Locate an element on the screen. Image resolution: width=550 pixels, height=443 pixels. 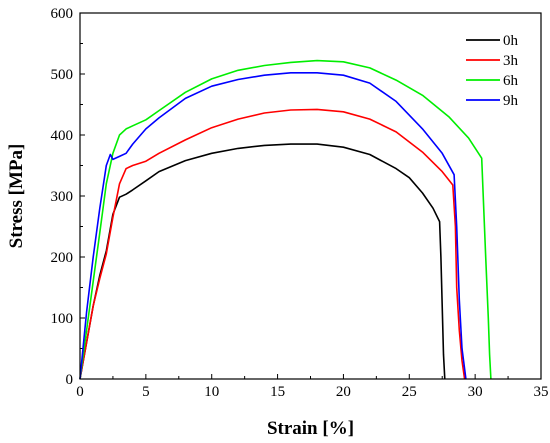
x-tick-label-2: 10 is located at coordinates (211, 392).